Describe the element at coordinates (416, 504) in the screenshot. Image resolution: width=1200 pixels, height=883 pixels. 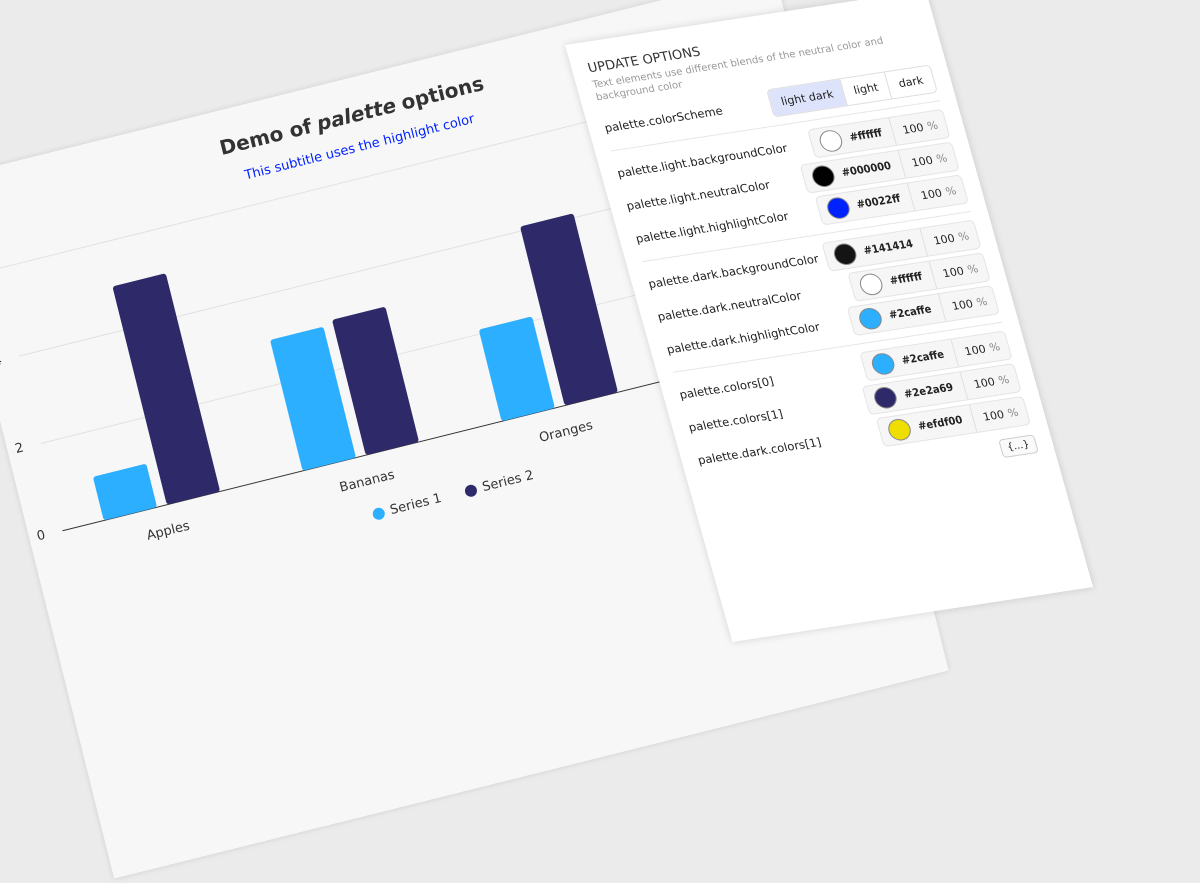
I see `legend-label: Series 1` at that location.